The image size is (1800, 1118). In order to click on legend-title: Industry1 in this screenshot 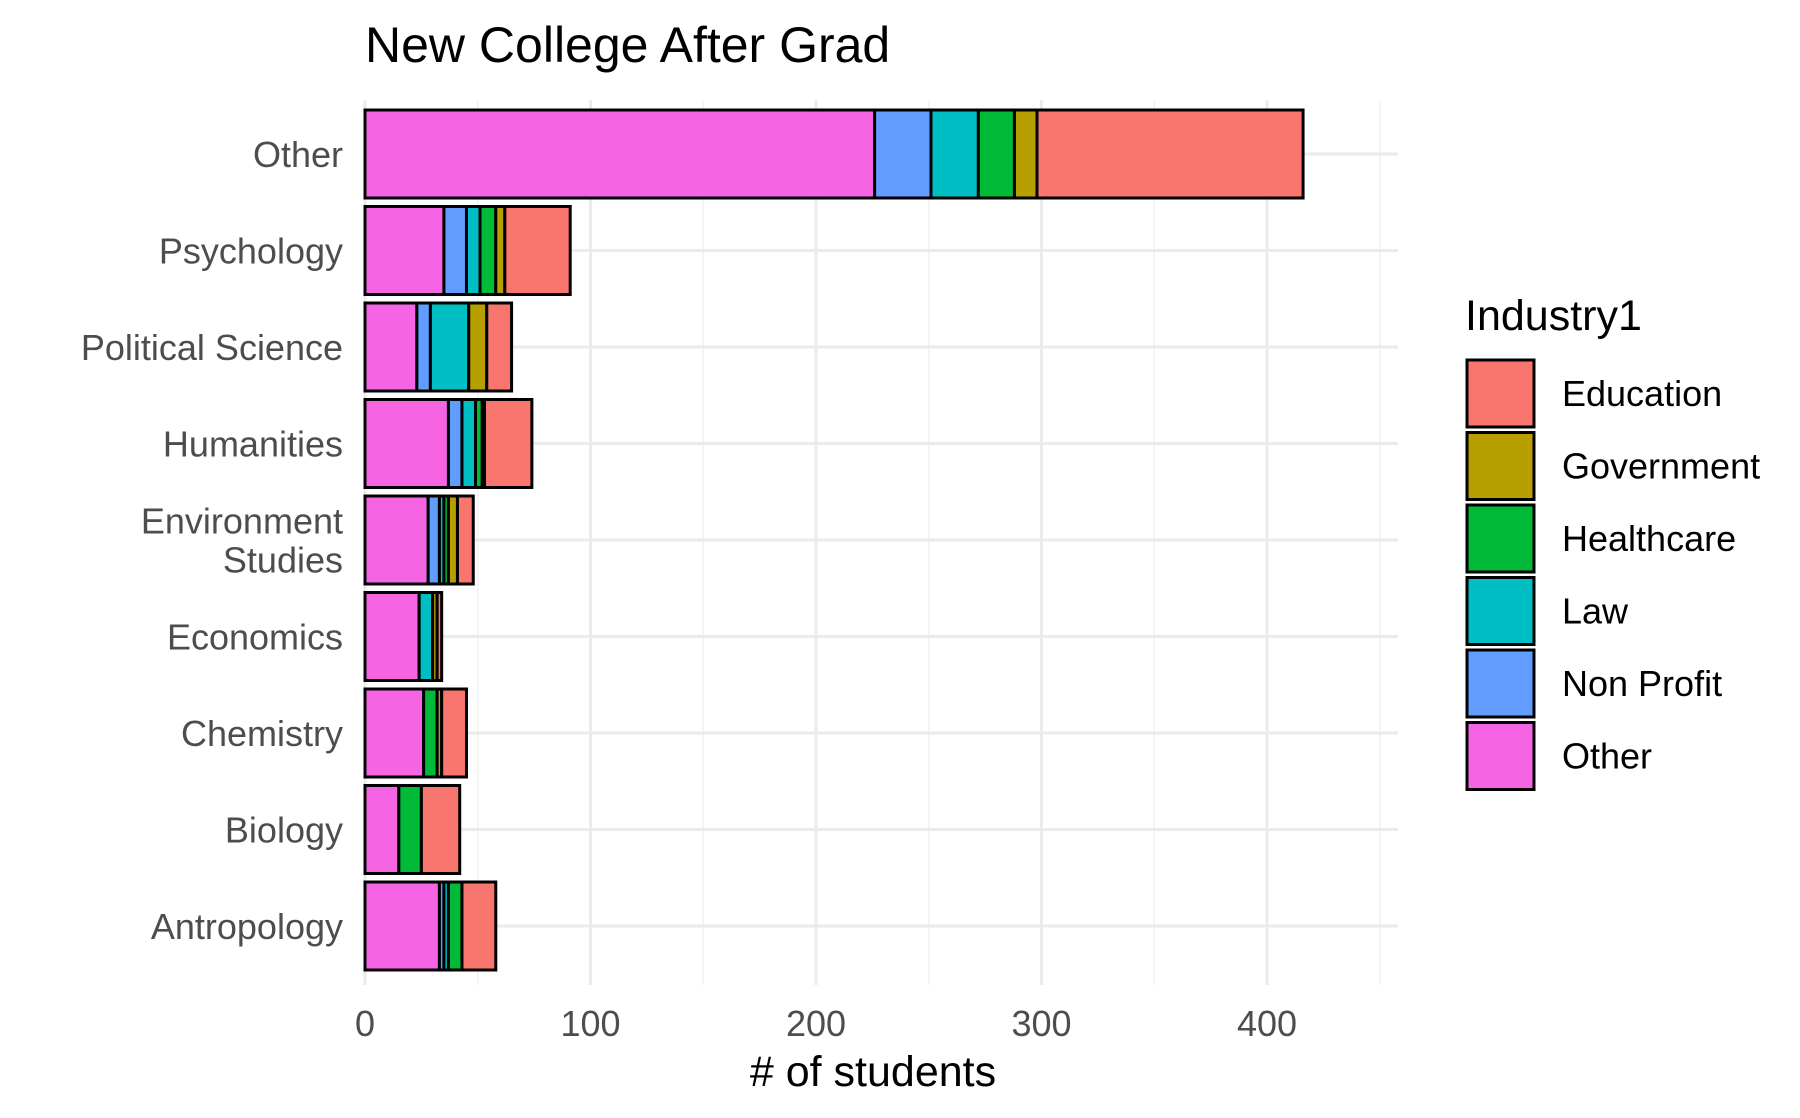, I will do `click(1553, 316)`.